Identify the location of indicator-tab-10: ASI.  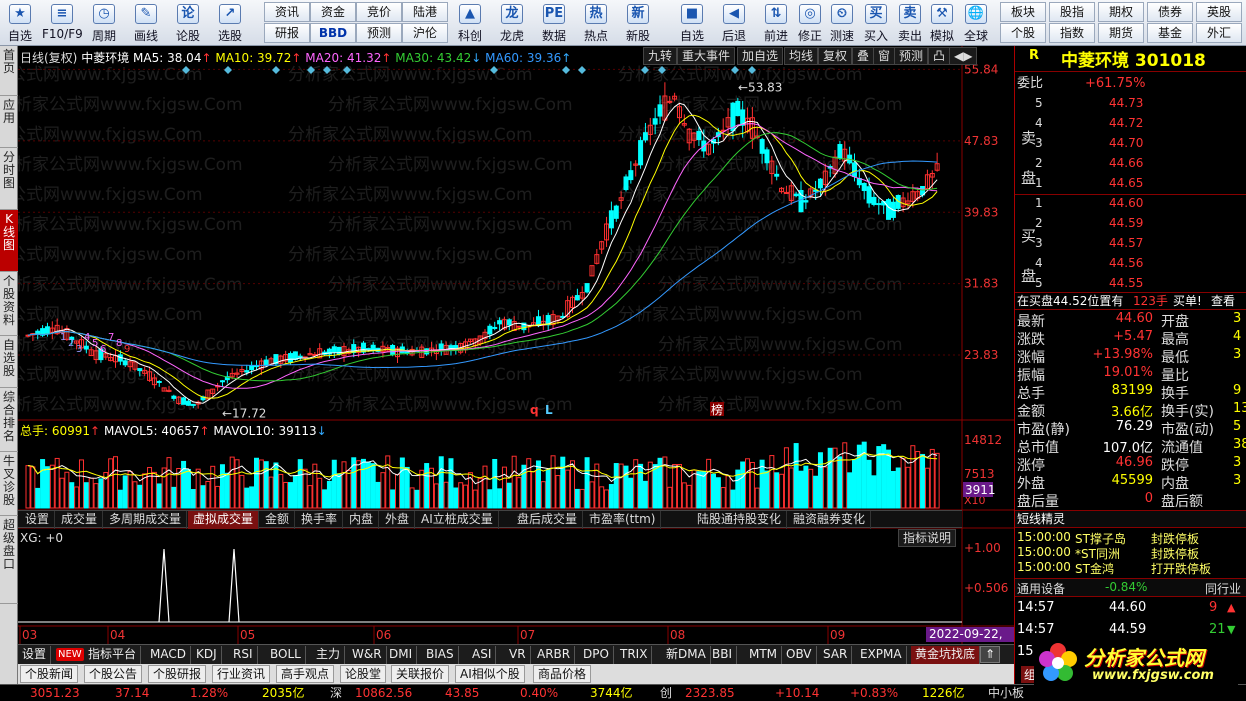
(482, 655).